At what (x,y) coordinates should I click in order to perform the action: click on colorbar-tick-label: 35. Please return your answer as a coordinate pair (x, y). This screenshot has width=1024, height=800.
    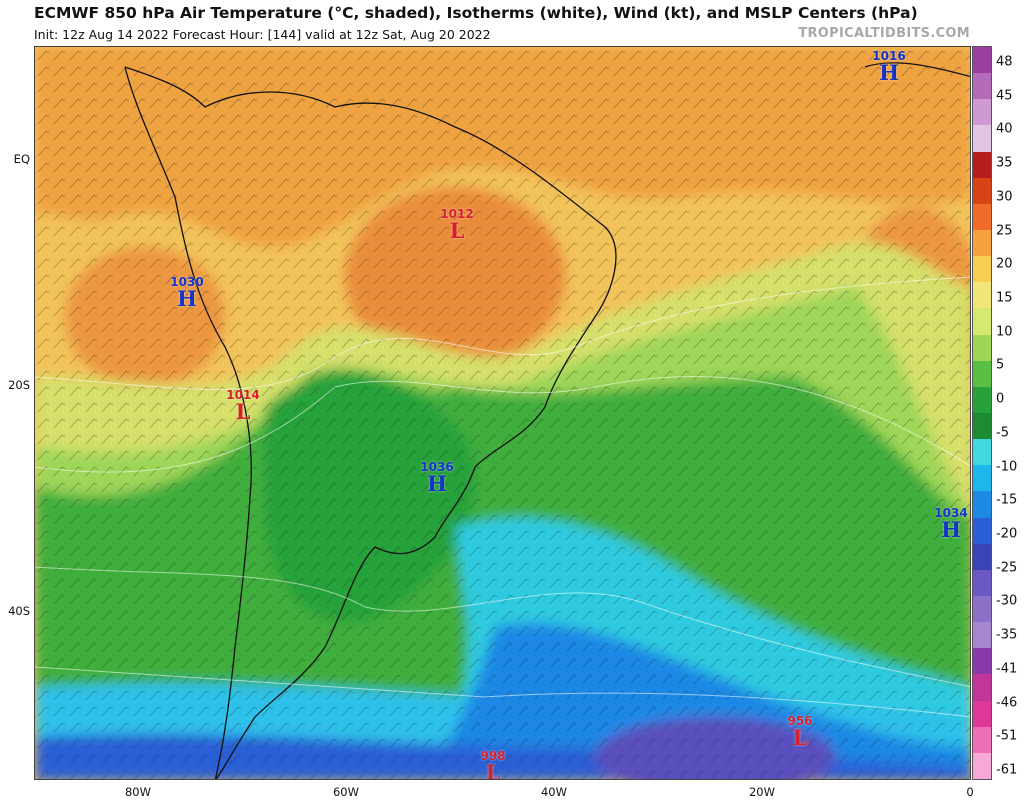
    Looking at the image, I should click on (1004, 163).